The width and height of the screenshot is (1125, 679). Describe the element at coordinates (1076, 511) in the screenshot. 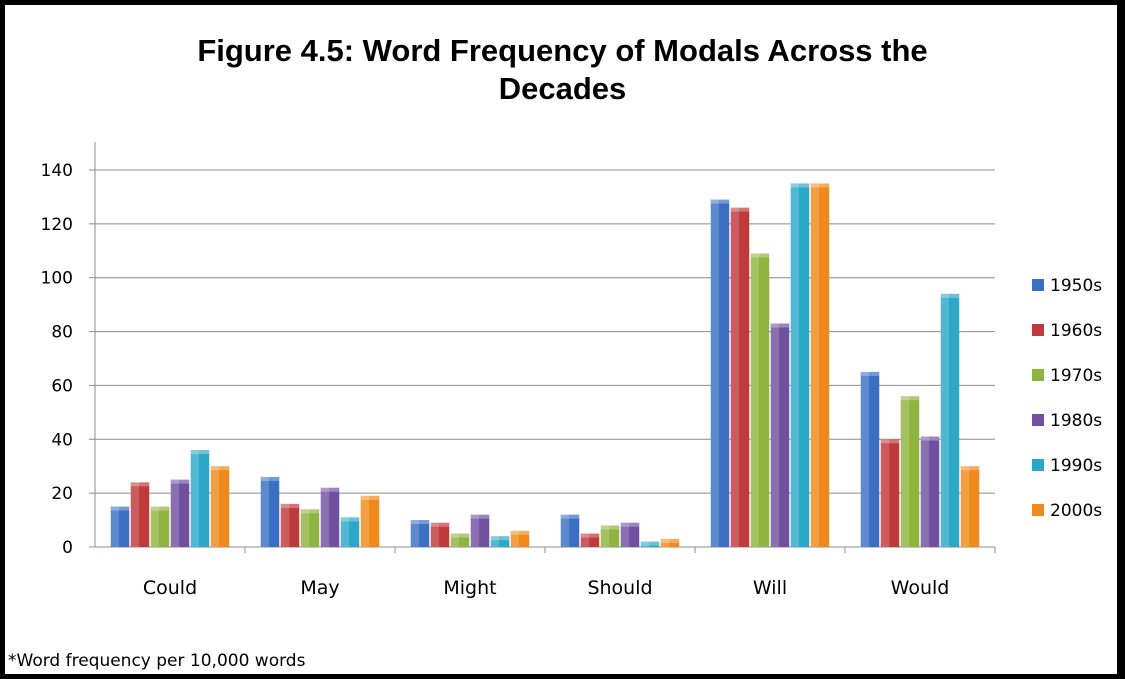

I see `legend-label: 2000s` at that location.